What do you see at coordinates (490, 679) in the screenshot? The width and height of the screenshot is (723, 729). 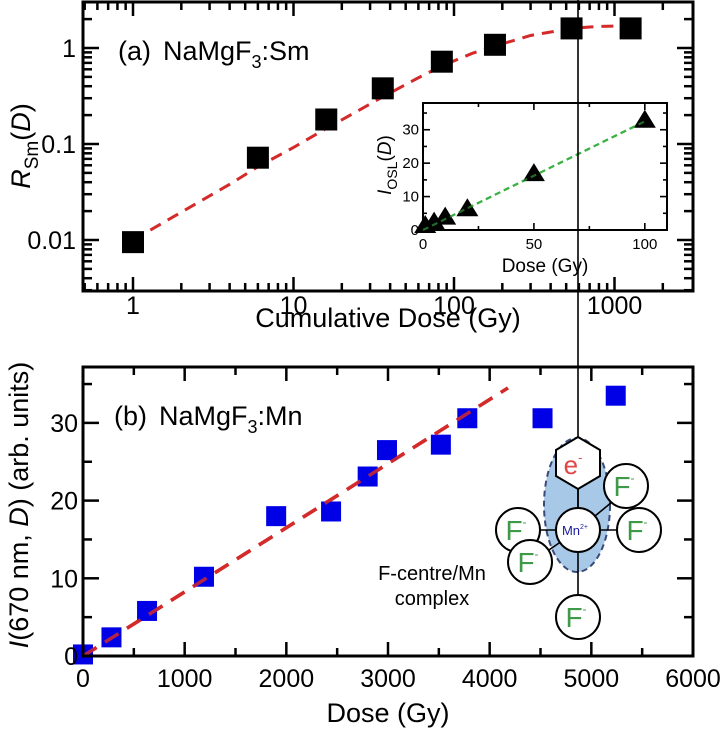 I see `panel-b-xtick-label: 4000` at bounding box center [490, 679].